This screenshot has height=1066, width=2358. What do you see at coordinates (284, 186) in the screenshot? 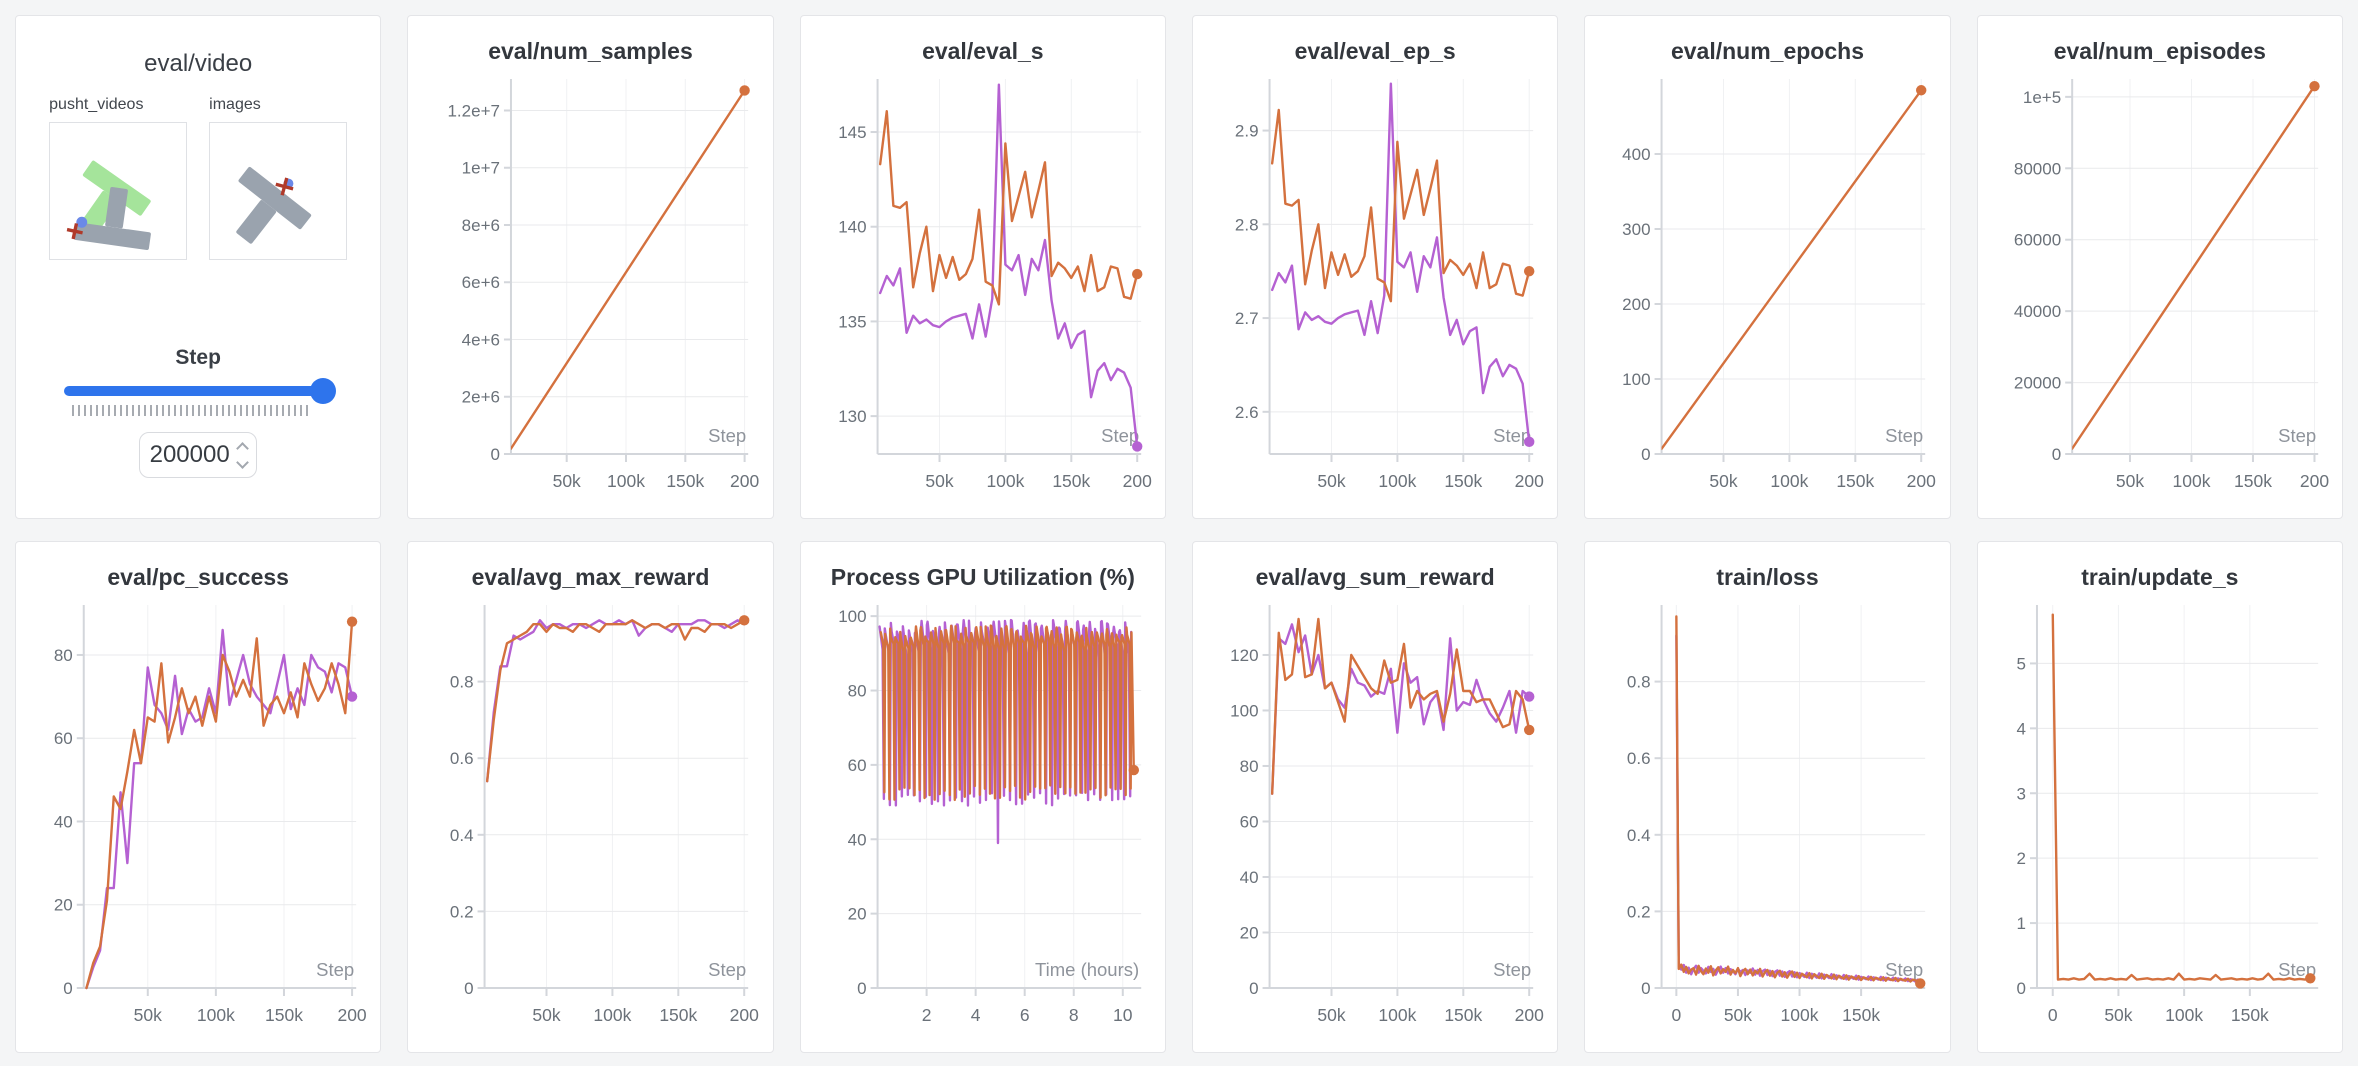
I see `target-cross` at bounding box center [284, 186].